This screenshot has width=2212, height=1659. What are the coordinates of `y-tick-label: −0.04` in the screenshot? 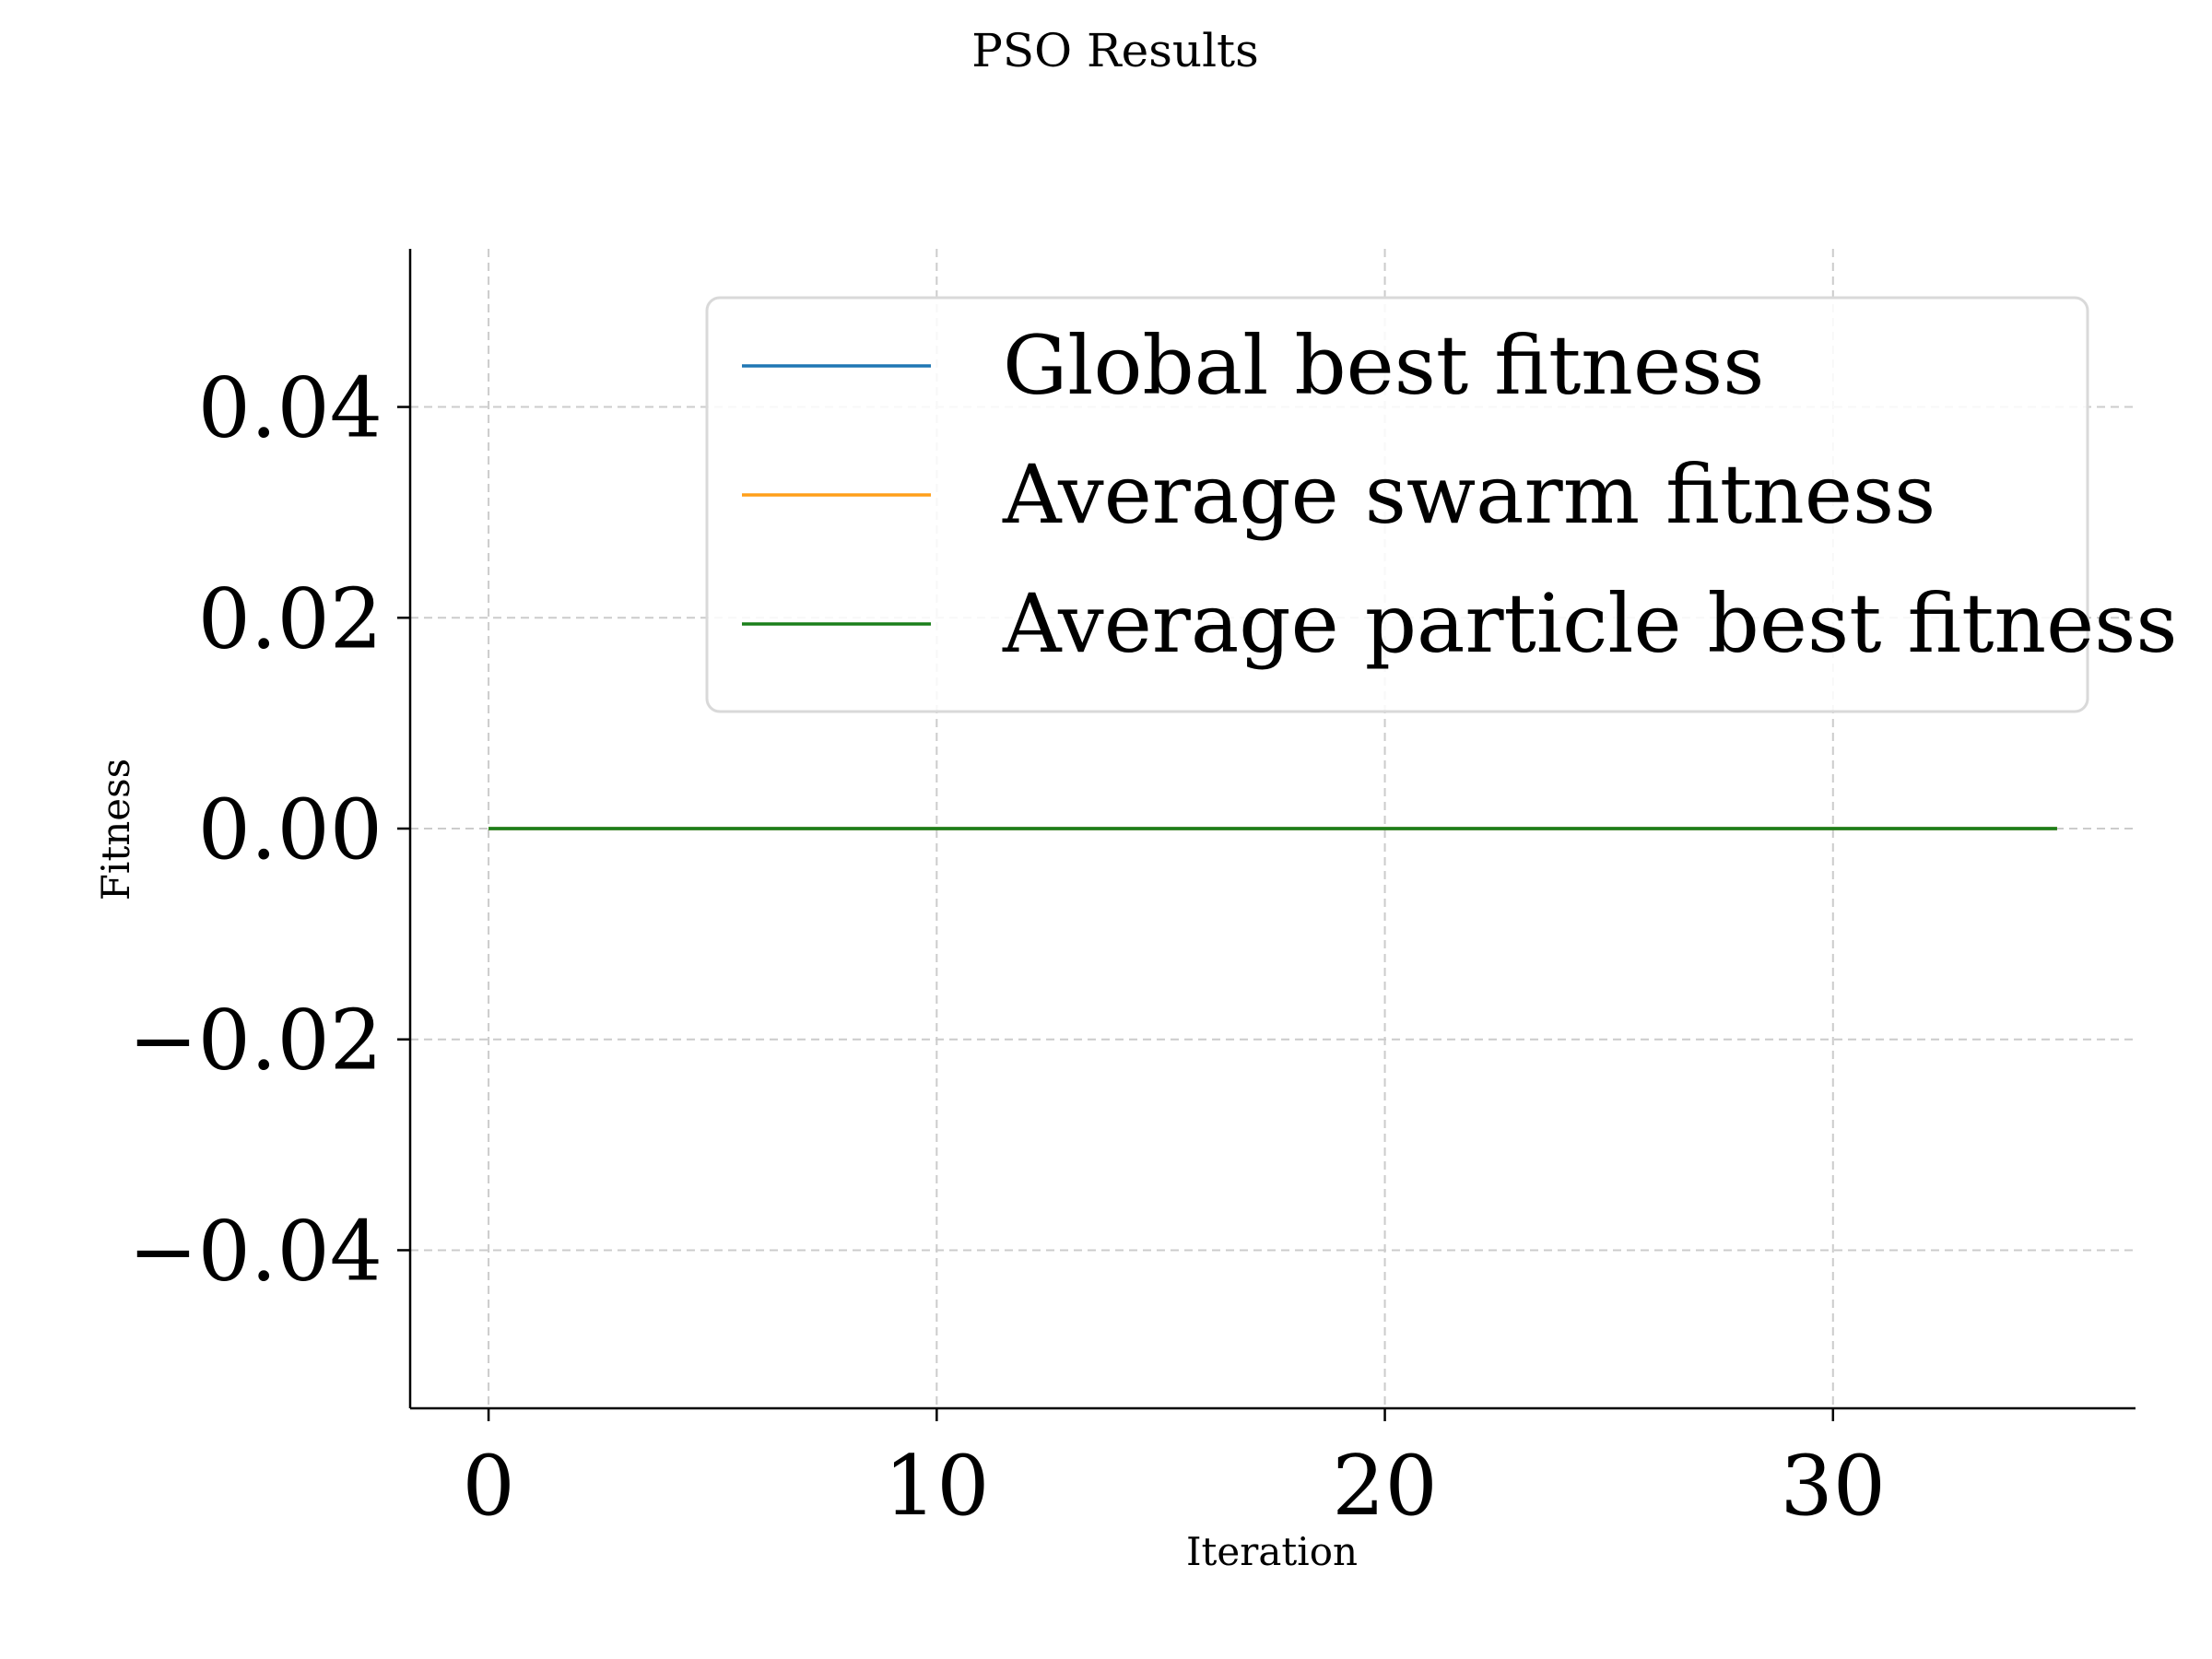 It's located at (255, 1251).